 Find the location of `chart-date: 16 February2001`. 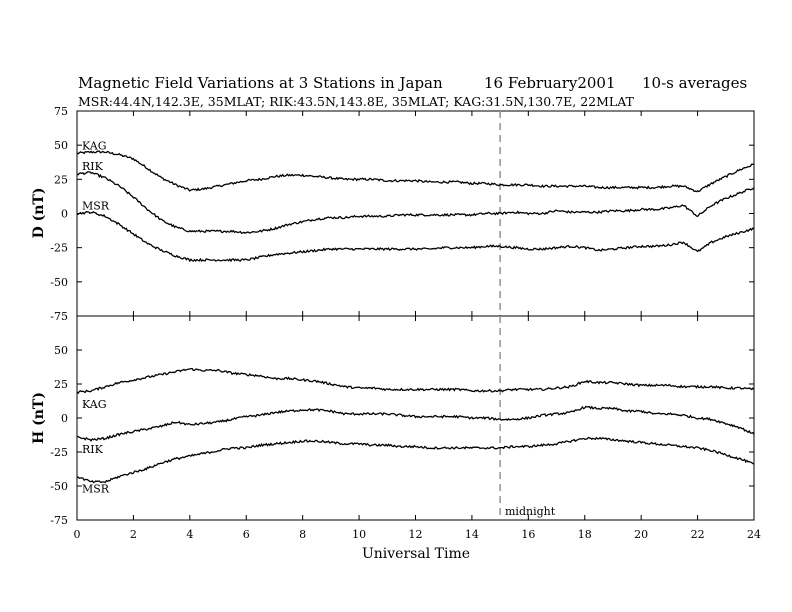

chart-date: 16 February2001 is located at coordinates (550, 83).